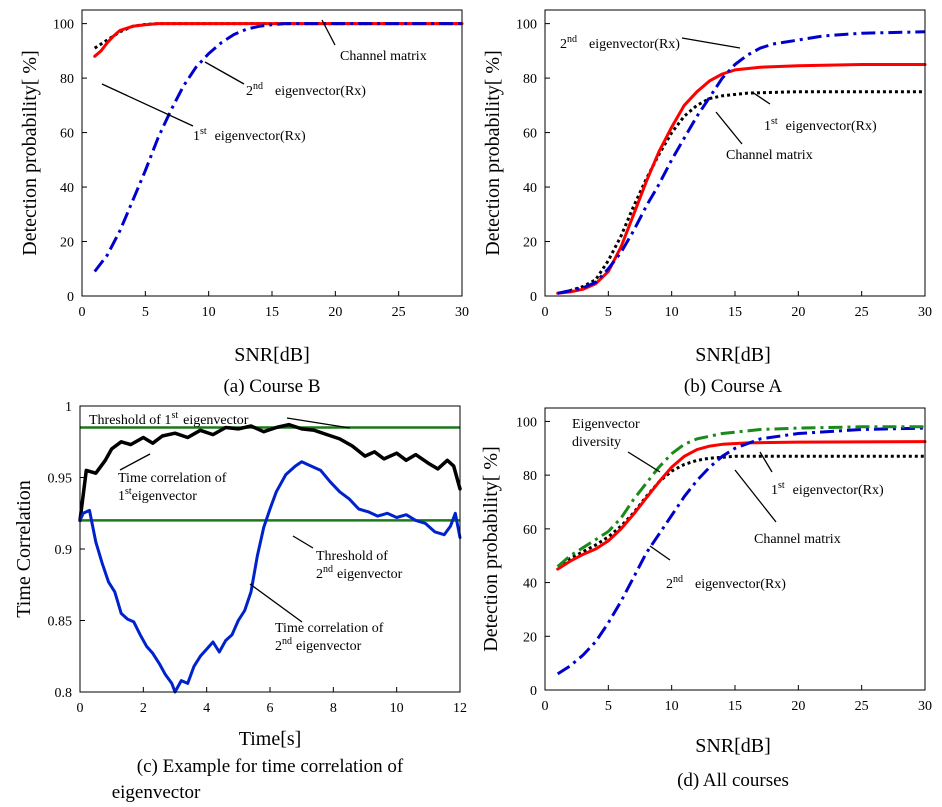  Describe the element at coordinates (766, 462) in the screenshot. I see `panel-d-leader-1st` at that location.